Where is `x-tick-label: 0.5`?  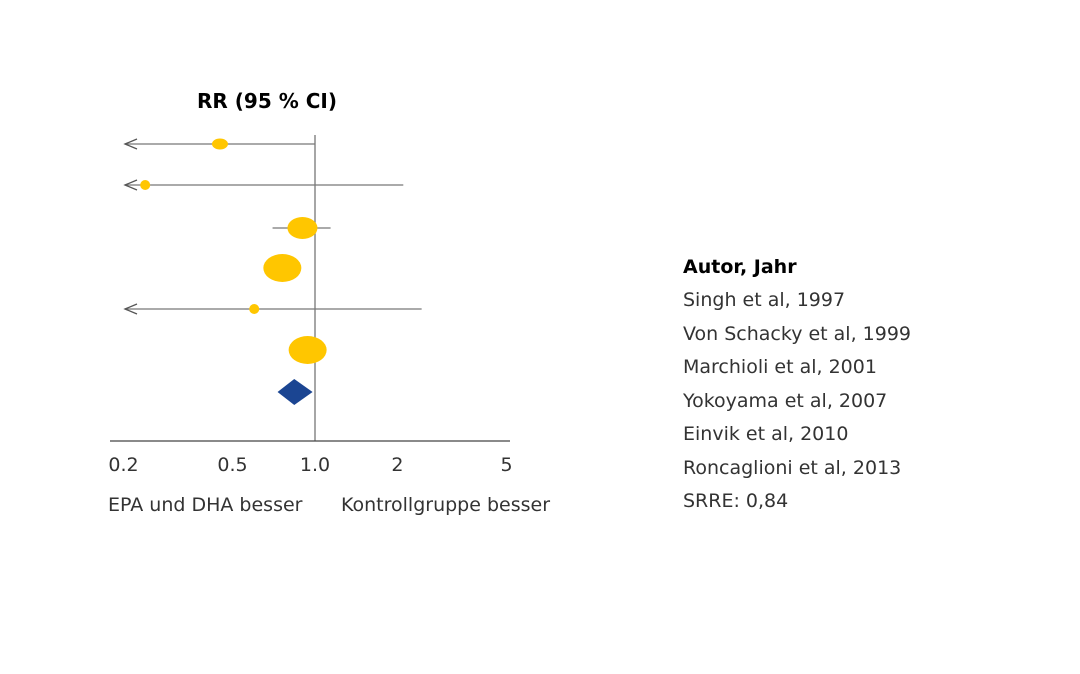
x-tick-label: 0.5 is located at coordinates (232, 465).